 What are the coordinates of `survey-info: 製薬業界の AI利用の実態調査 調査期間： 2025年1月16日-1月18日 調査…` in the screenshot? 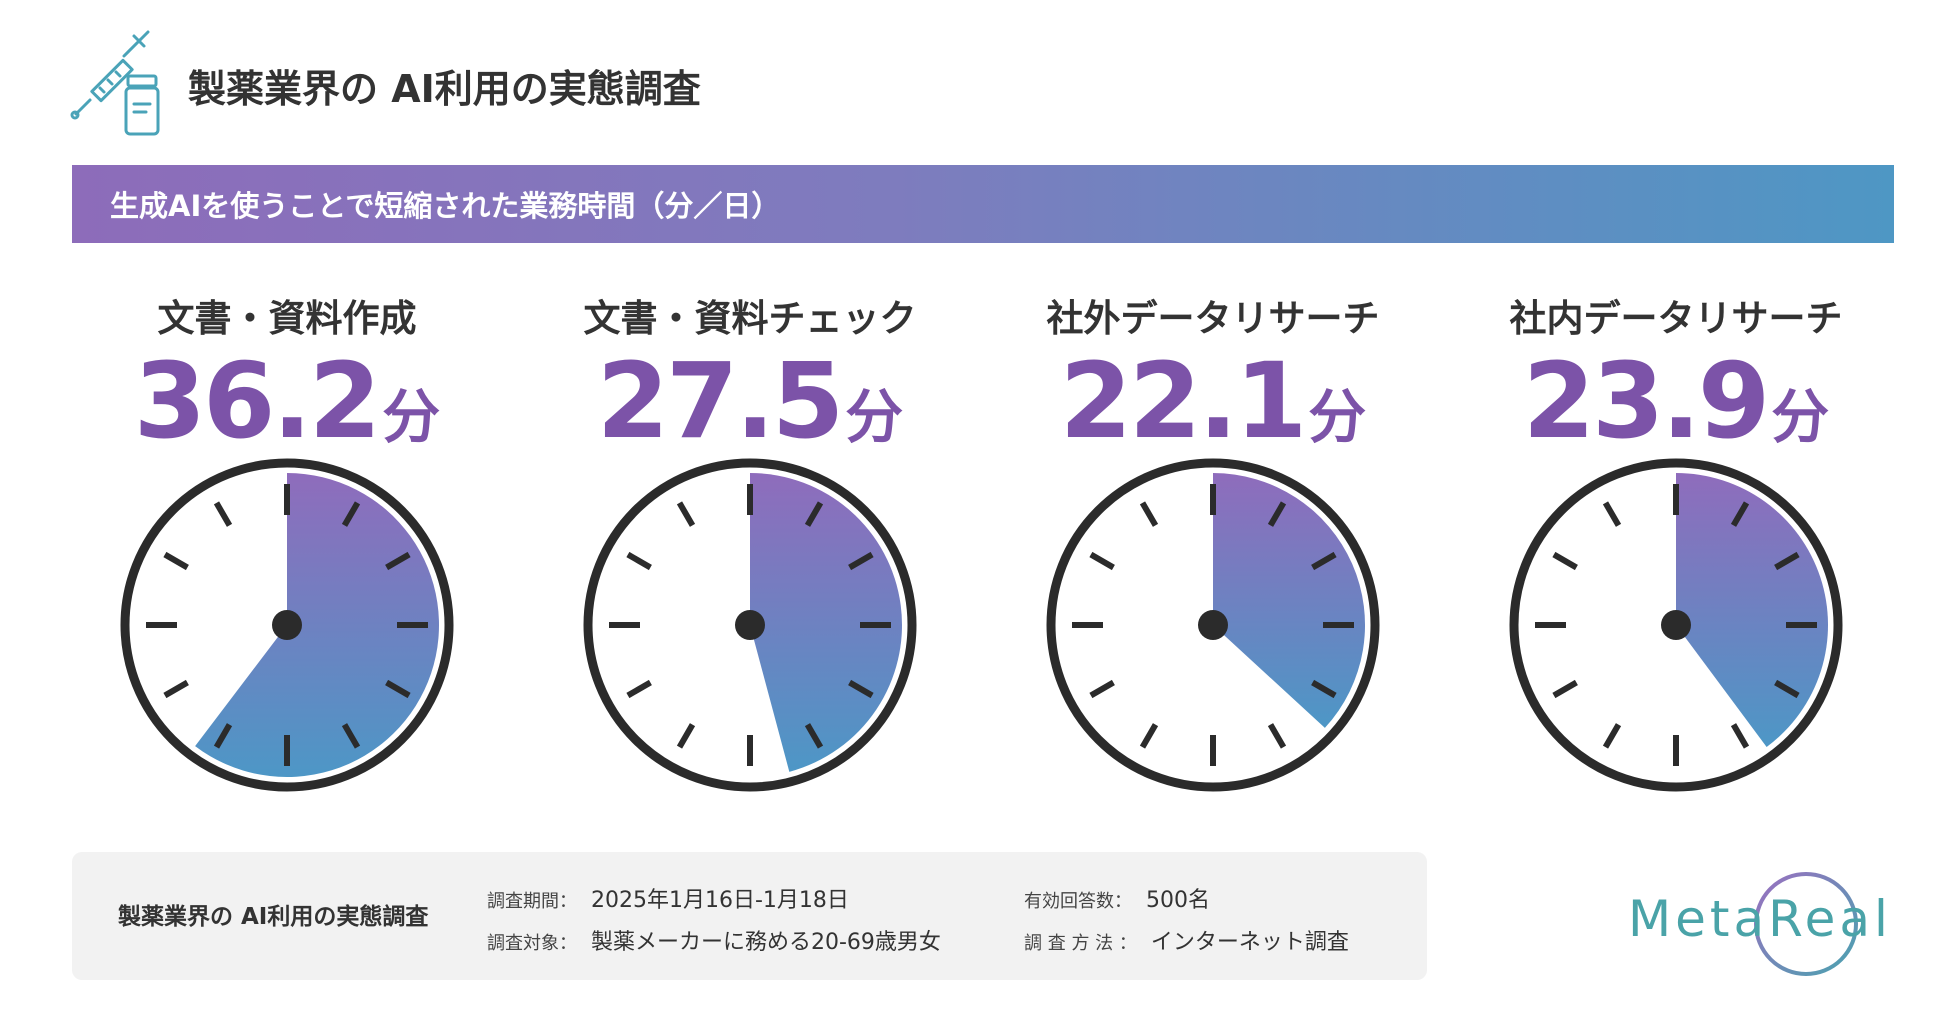 It's located at (749, 916).